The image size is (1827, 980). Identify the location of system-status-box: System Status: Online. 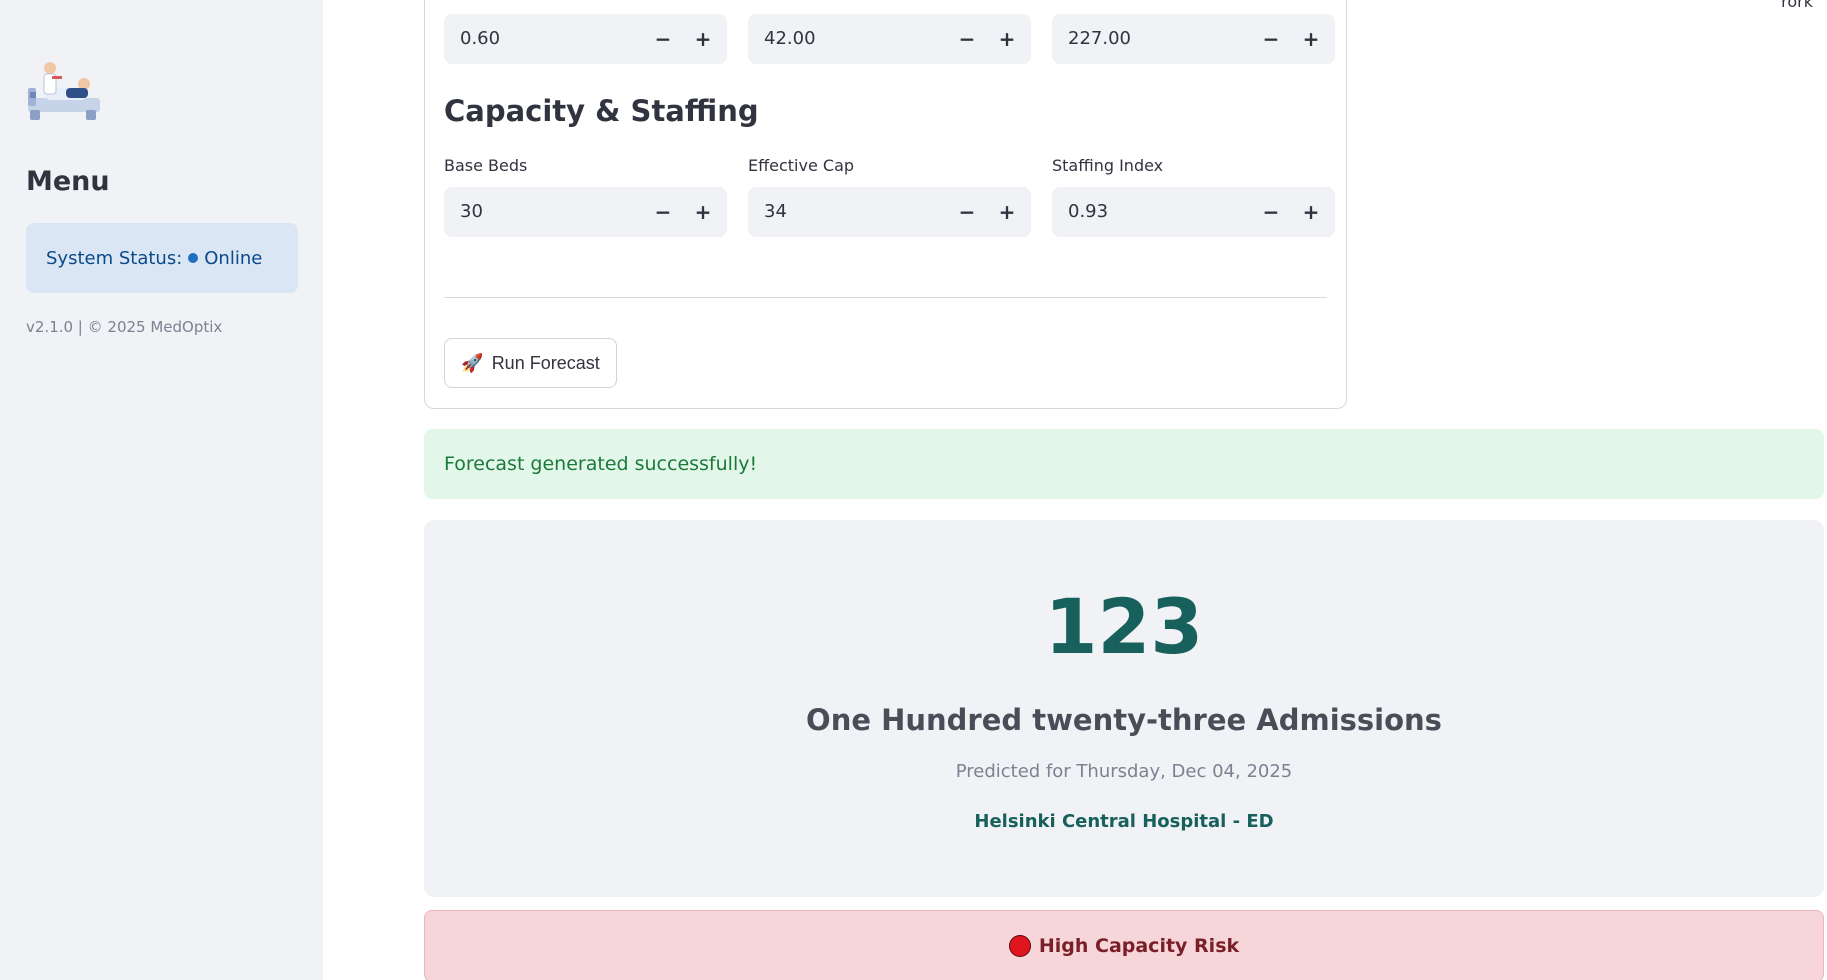
(162, 258).